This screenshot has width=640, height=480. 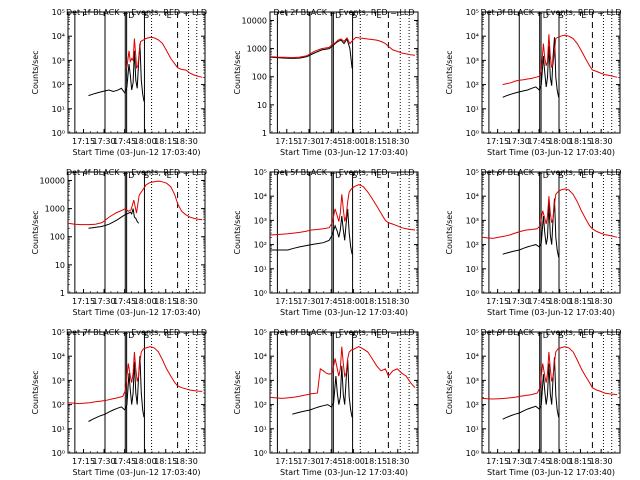 I want to click on panel-title: Det 4f BLACK = Events, RED = LLD, so click(x=136, y=172).